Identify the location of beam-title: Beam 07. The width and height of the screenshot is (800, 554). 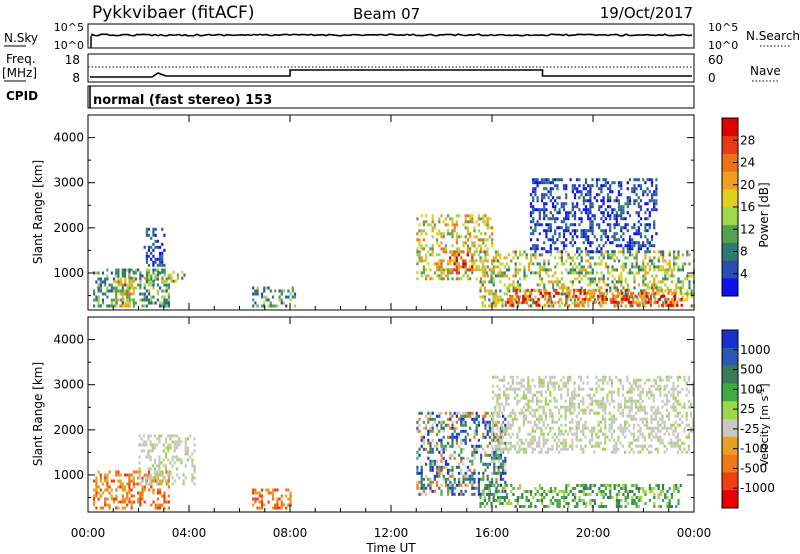
(386, 14).